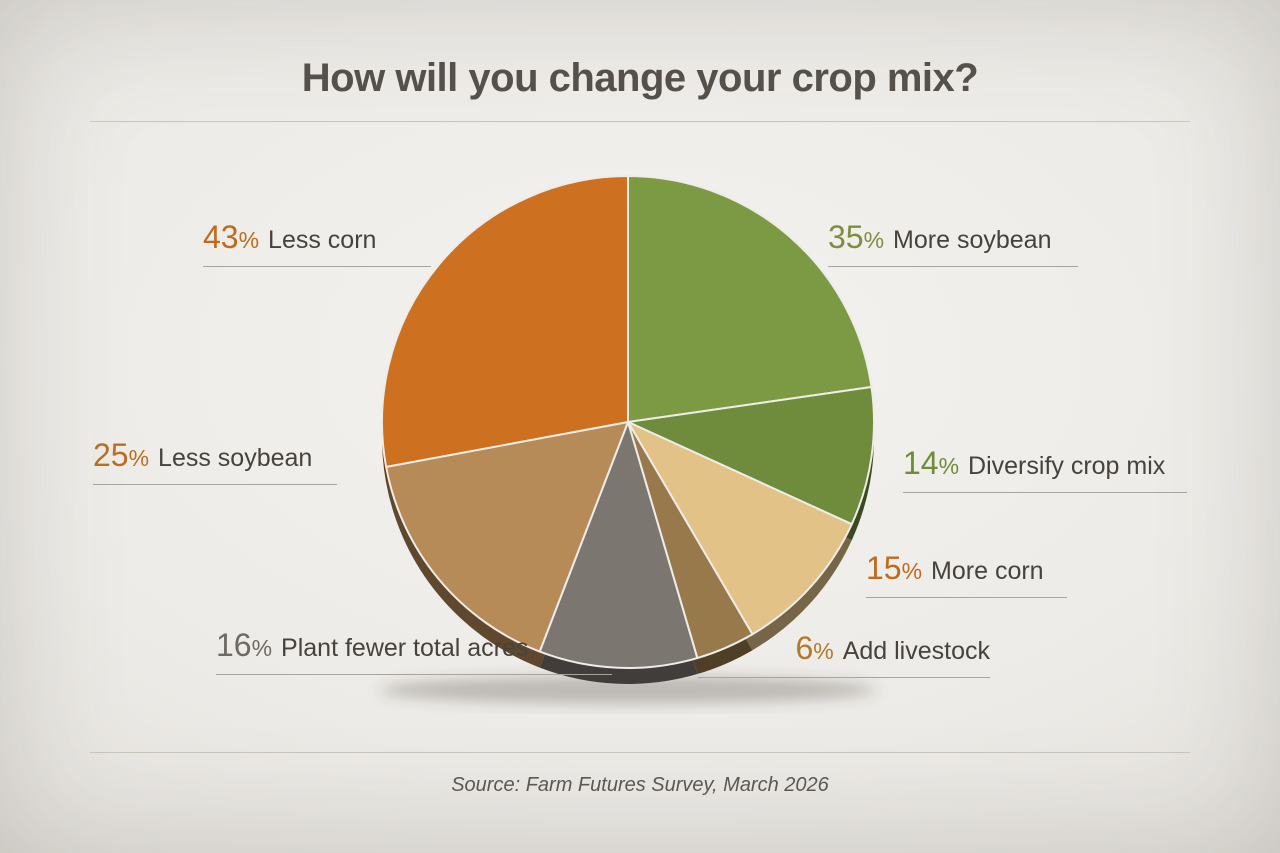 The image size is (1280, 853). I want to click on pct-number: 15, so click(884, 568).